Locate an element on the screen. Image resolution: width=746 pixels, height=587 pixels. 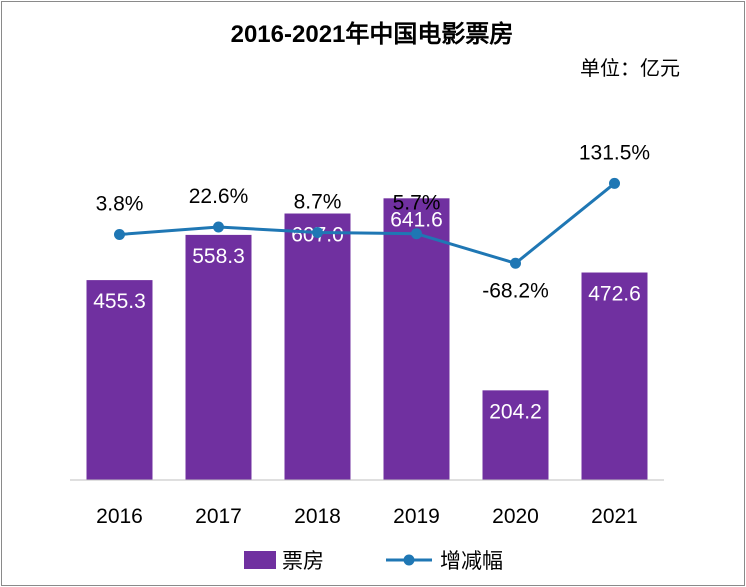
x-tick-2017: 2017 is located at coordinates (218, 516).